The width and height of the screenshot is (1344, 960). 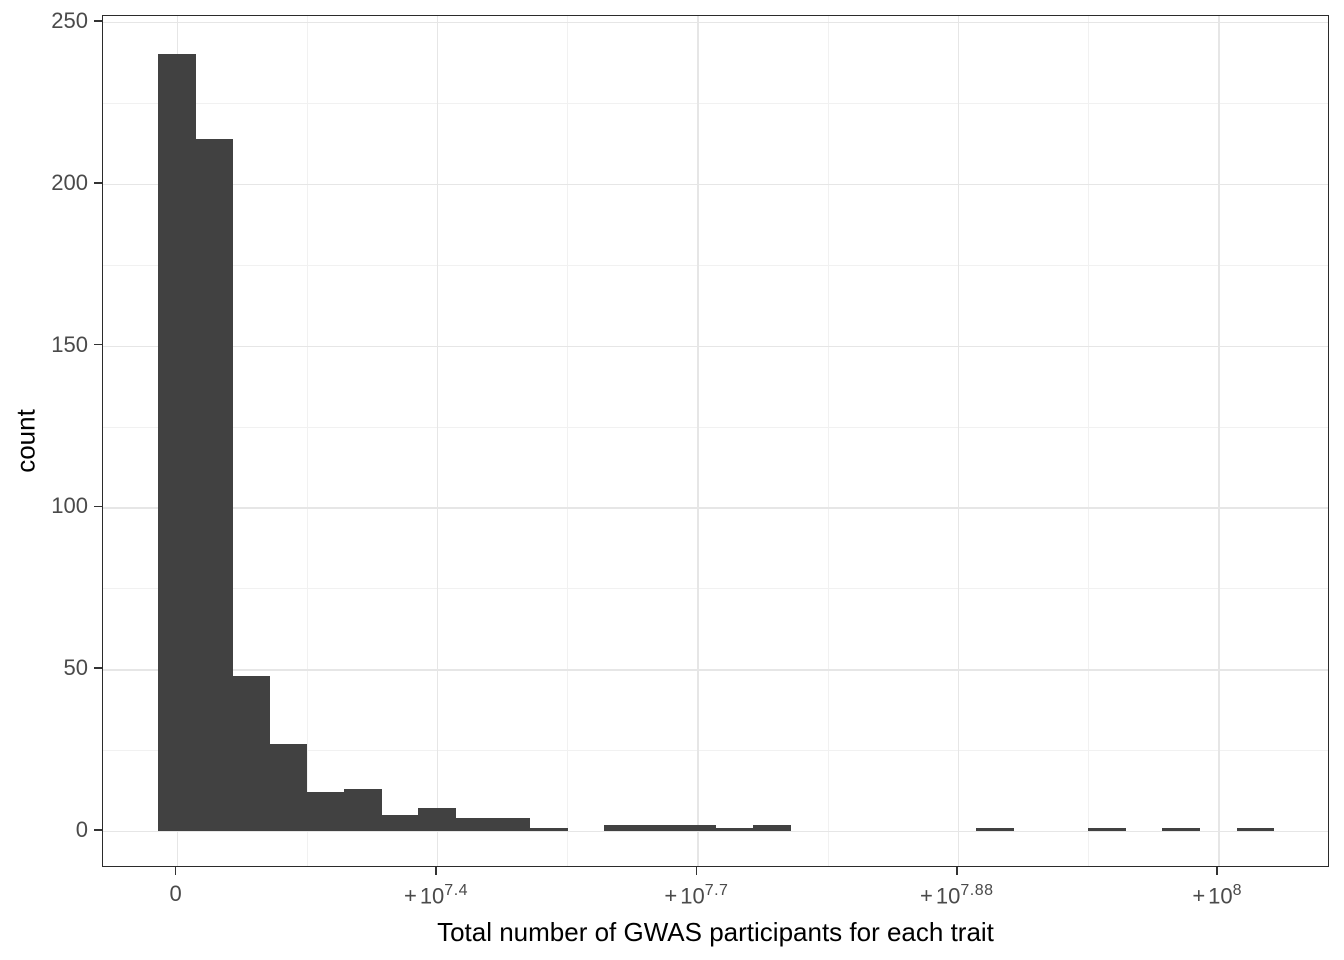 I want to click on x-tick-label: +107.7, so click(x=696, y=893).